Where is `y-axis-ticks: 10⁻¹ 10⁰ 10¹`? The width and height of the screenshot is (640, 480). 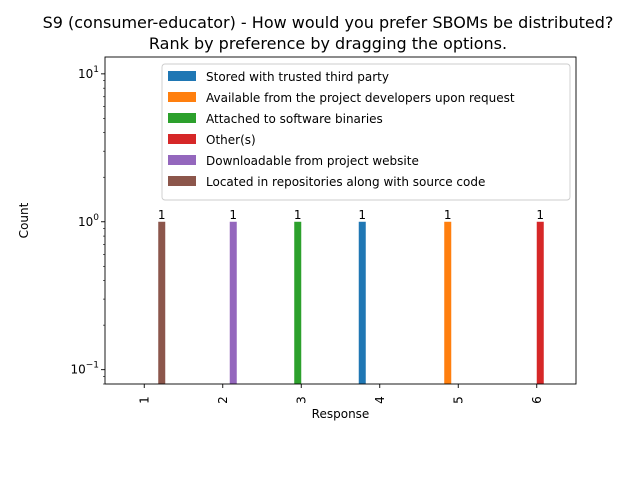
y-axis-ticks: 10⁻¹ 10⁰ 10¹ is located at coordinates (87, 225).